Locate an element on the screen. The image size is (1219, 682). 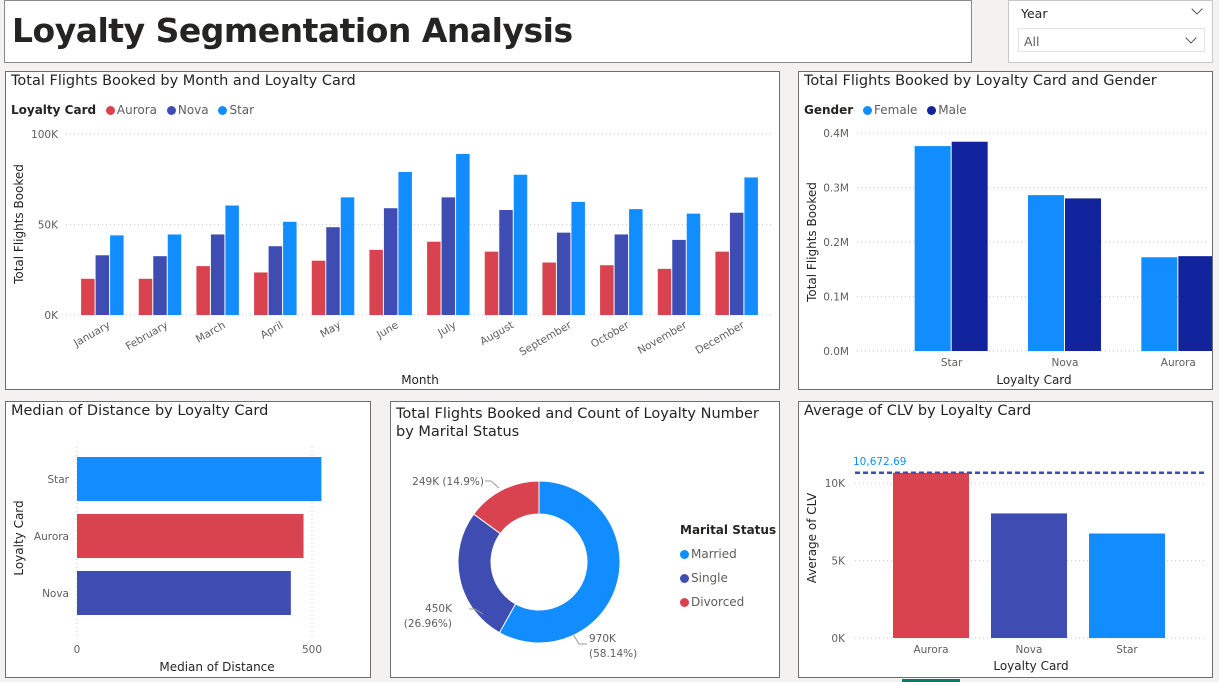
slicer-title: Year is located at coordinates (1034, 13).